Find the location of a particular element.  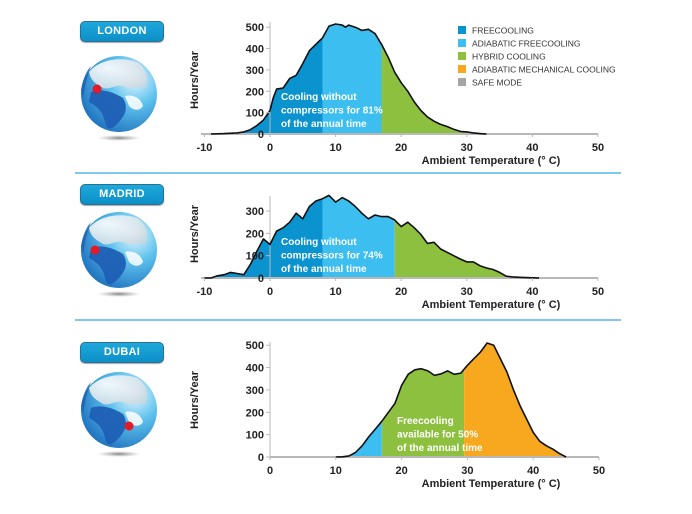

city-badge-dubai: DUBAI is located at coordinates (122, 352).